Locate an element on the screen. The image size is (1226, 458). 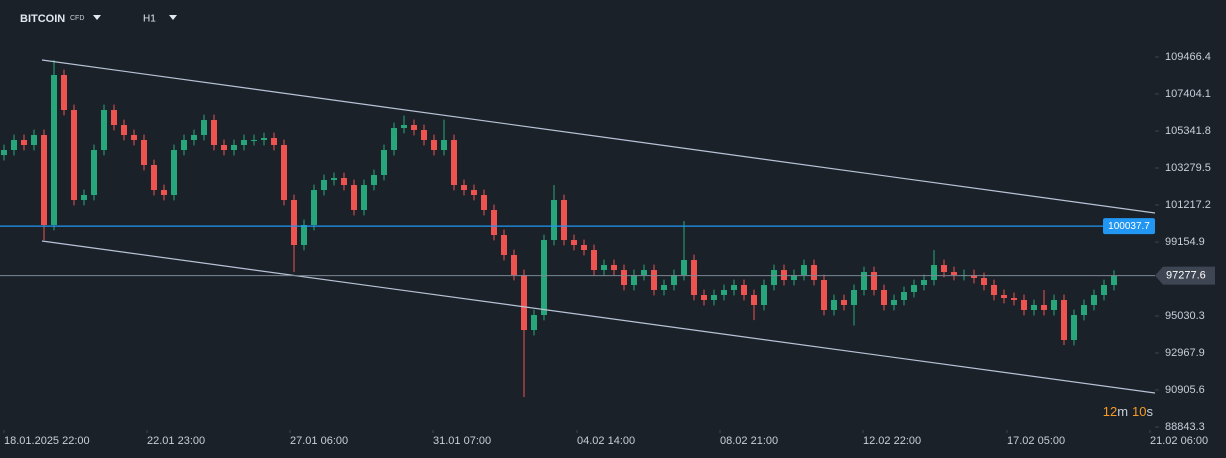
symbol: BITCOIN is located at coordinates (42, 19).